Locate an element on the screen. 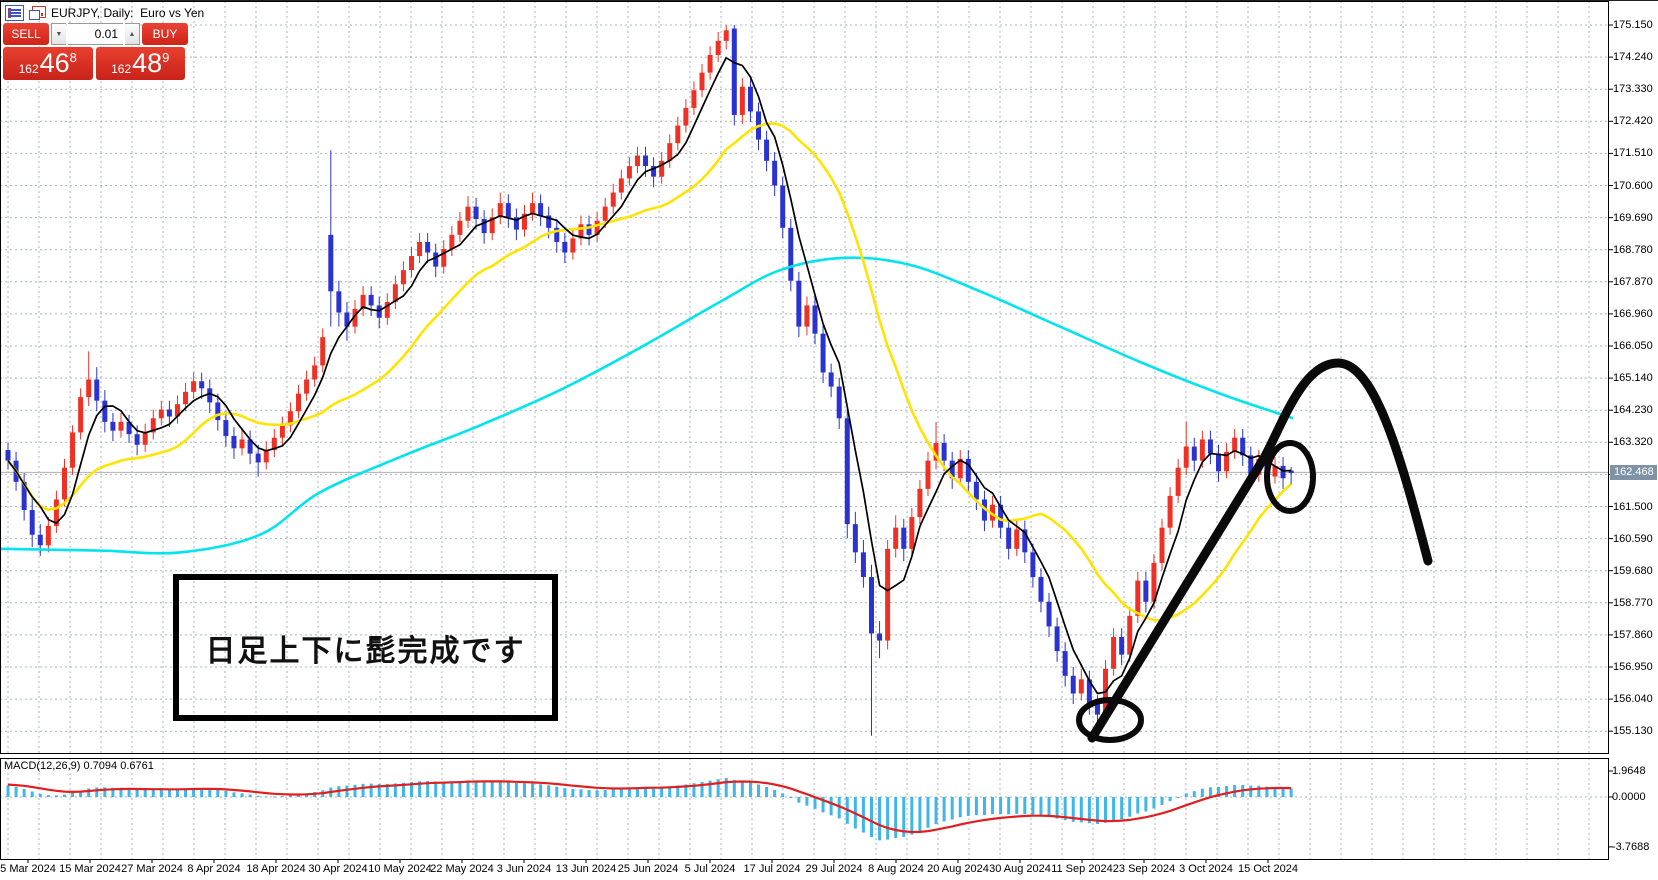 The image size is (1658, 880). price-axis-label: 171.510 is located at coordinates (1633, 153).